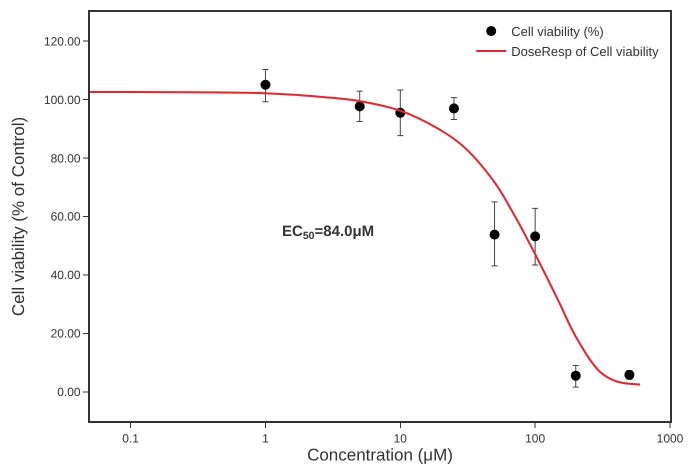 Image resolution: width=694 pixels, height=476 pixels. I want to click on y-tick-label: 80.00, so click(65, 158).